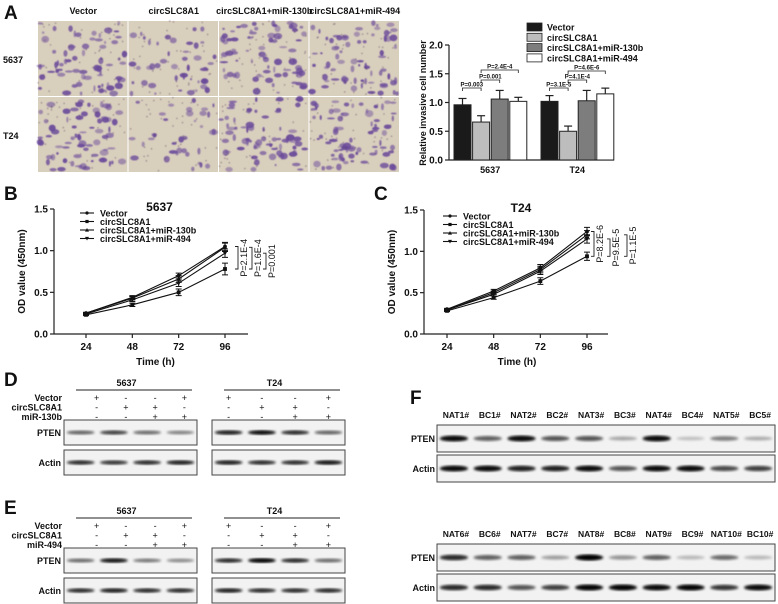 The width and height of the screenshot is (778, 604). I want to click on legend-label: circSLC8A1, so click(125, 222).